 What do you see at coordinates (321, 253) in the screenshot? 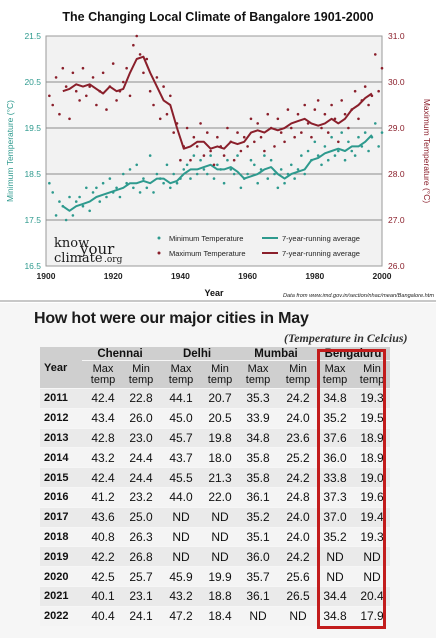
I see `legend-label: 7-year-running average` at bounding box center [321, 253].